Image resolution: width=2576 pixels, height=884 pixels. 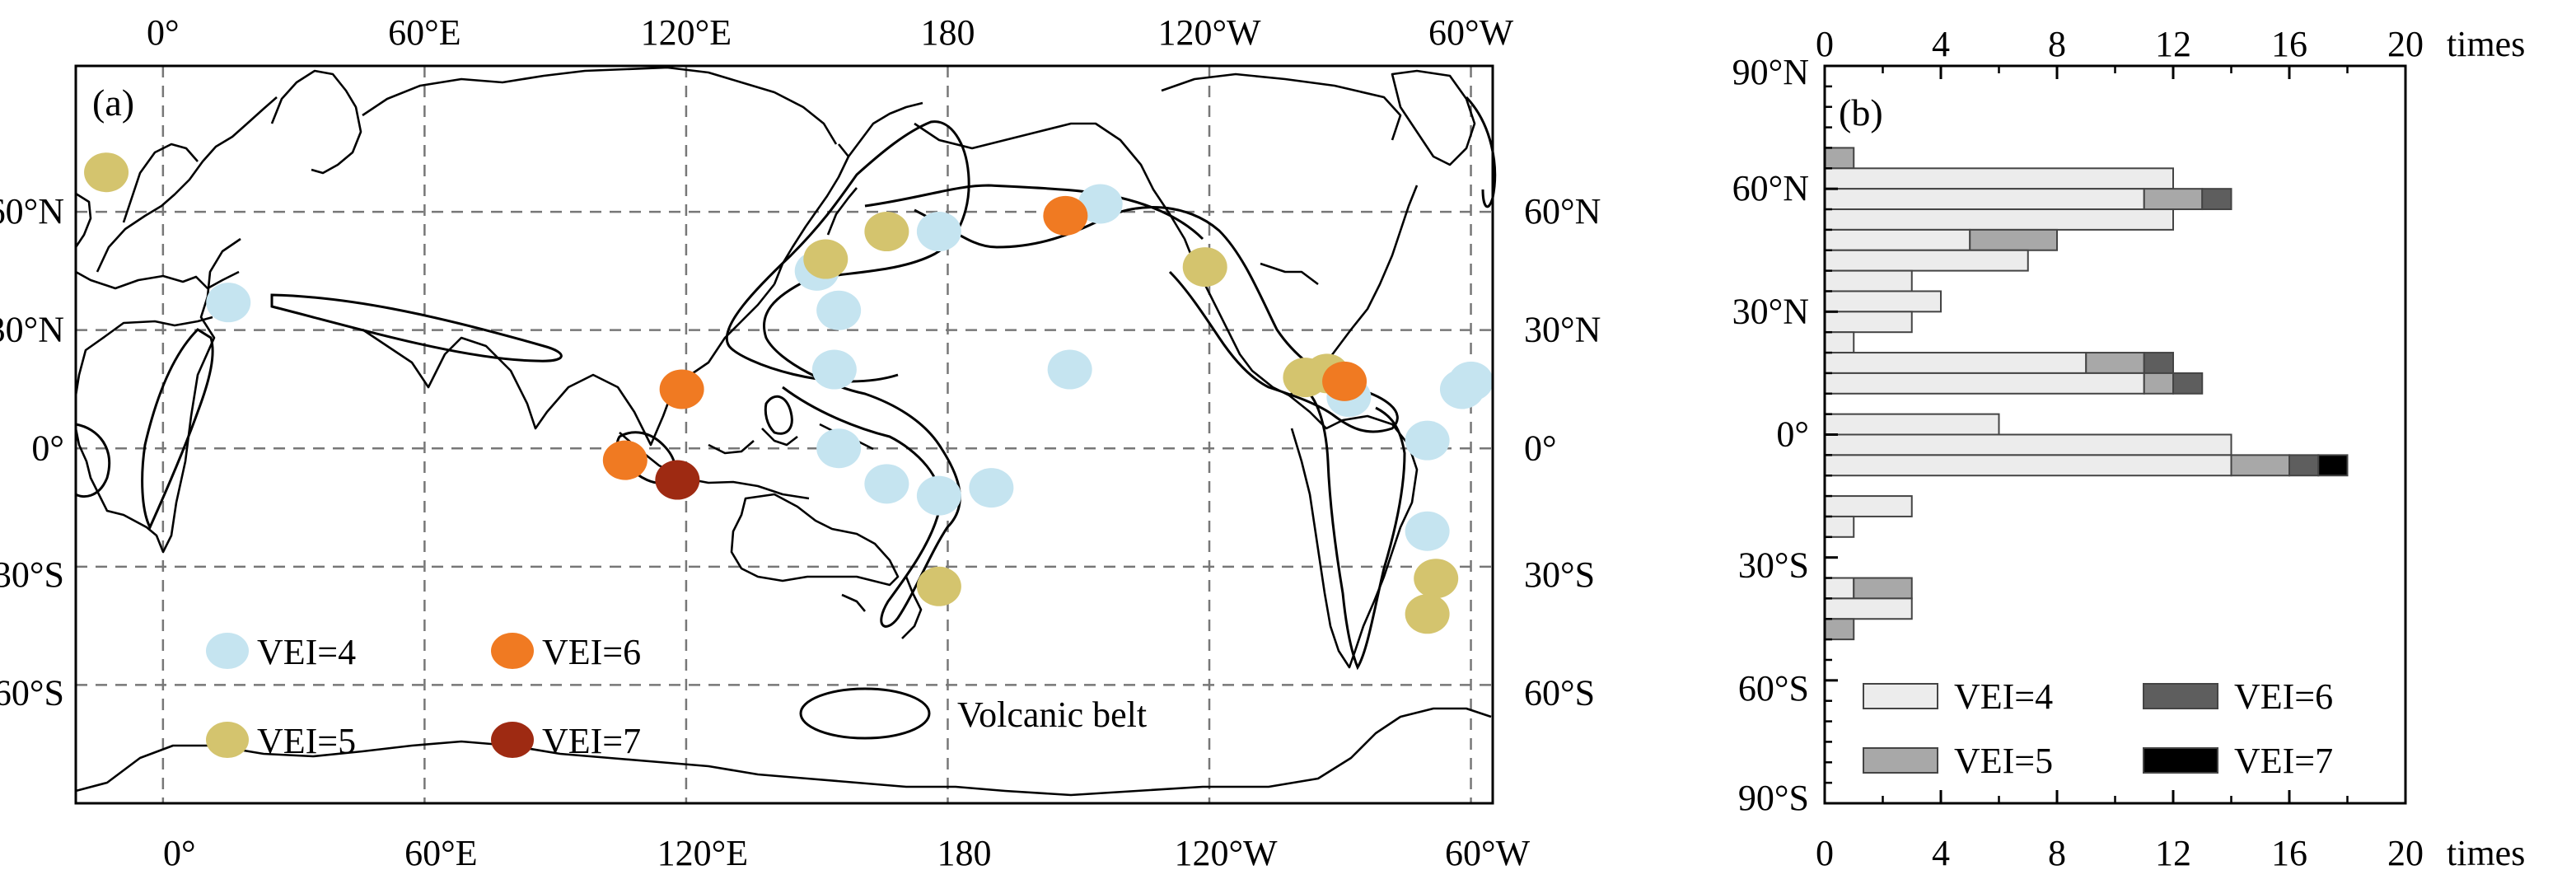 What do you see at coordinates (1825, 44) in the screenshot?
I see `top-x-tick-label: 0` at bounding box center [1825, 44].